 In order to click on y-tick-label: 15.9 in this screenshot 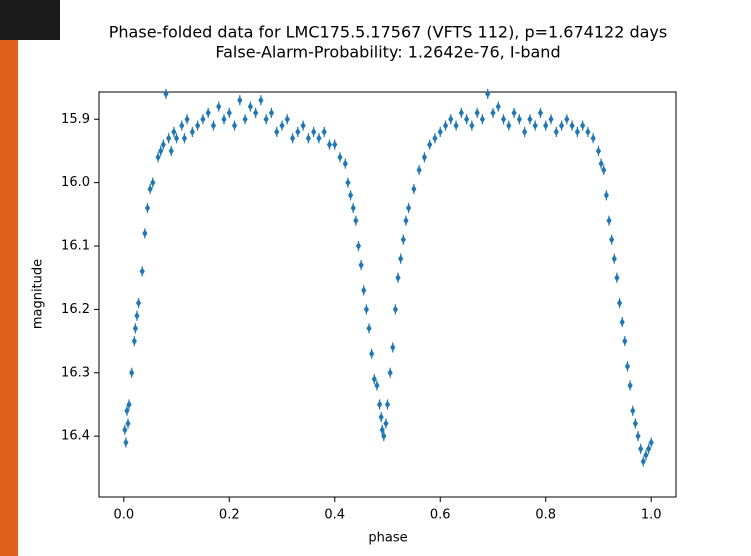, I will do `click(75, 119)`.